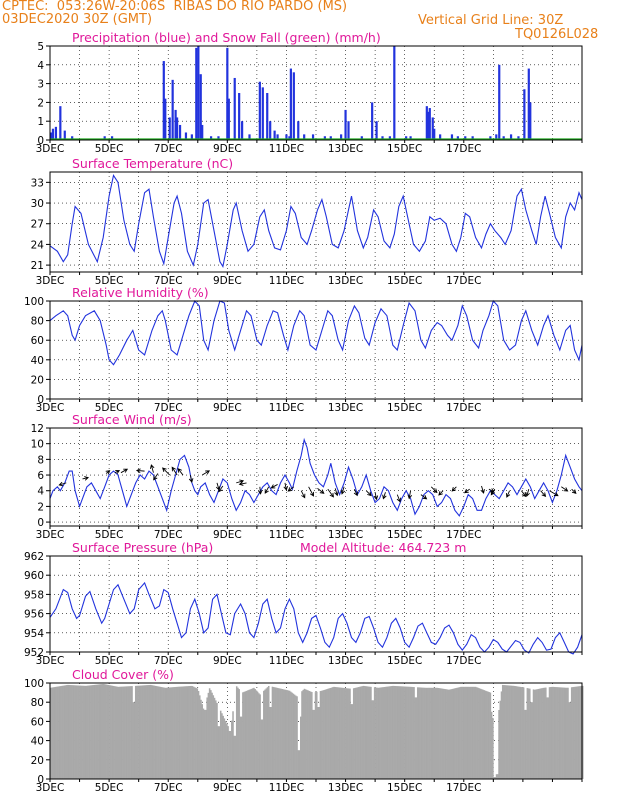 Image resolution: width=618 pixels, height=800 pixels. Describe the element at coordinates (227, 408) in the screenshot. I see `x-tick-label: 9DEC` at that location.